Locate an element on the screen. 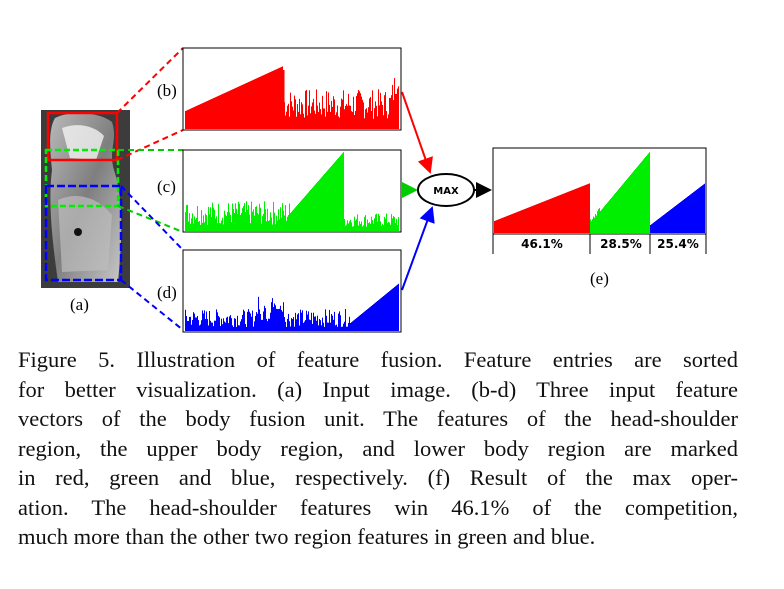 The height and width of the screenshot is (589, 784). region-box-head is located at coordinates (82, 136).